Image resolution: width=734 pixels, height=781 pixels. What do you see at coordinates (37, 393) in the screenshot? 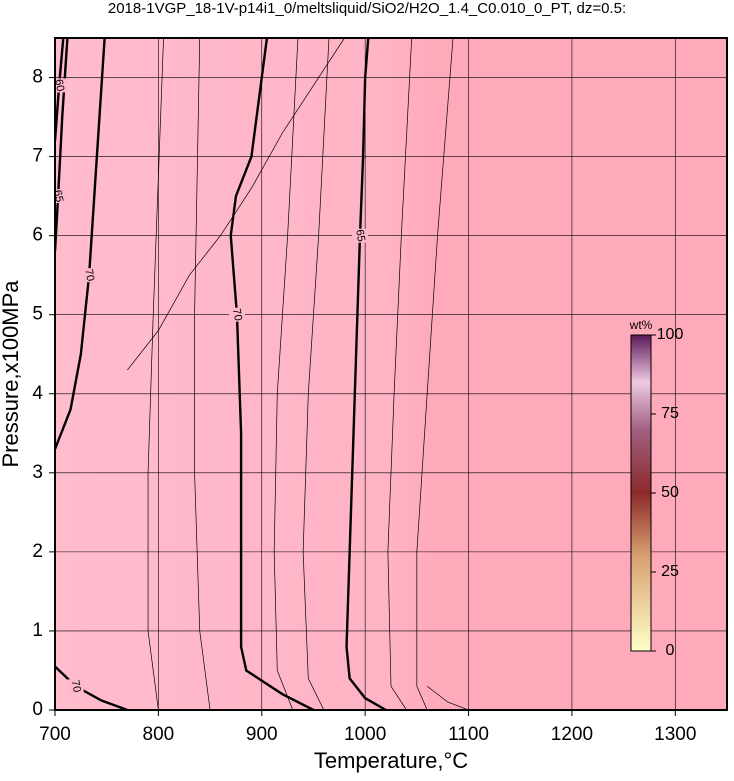
I see `y-tick-label: 4` at bounding box center [37, 393].